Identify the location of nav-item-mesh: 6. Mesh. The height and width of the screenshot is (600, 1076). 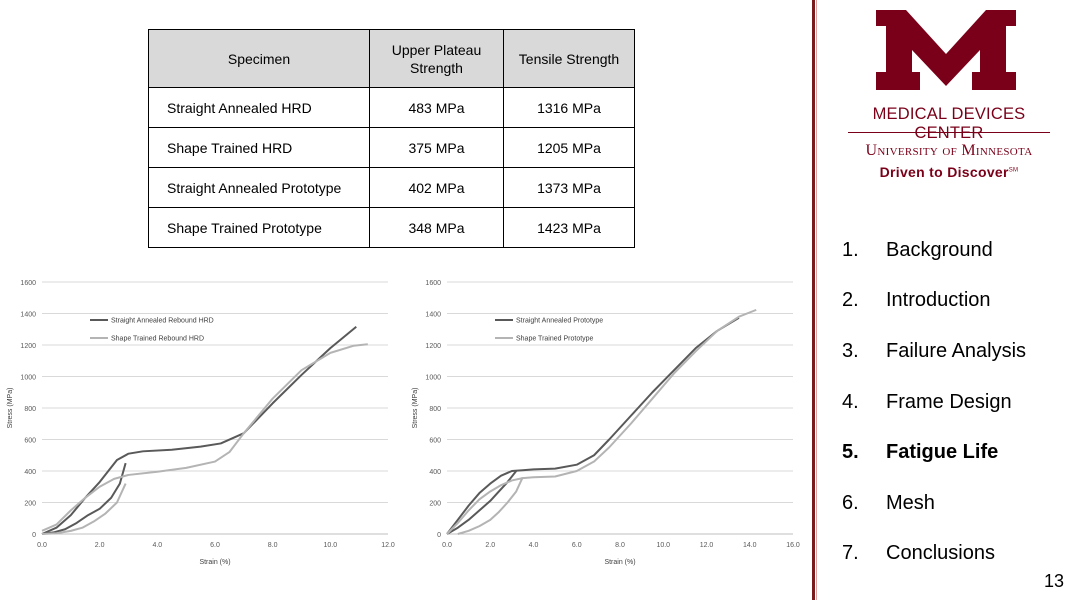
(934, 503).